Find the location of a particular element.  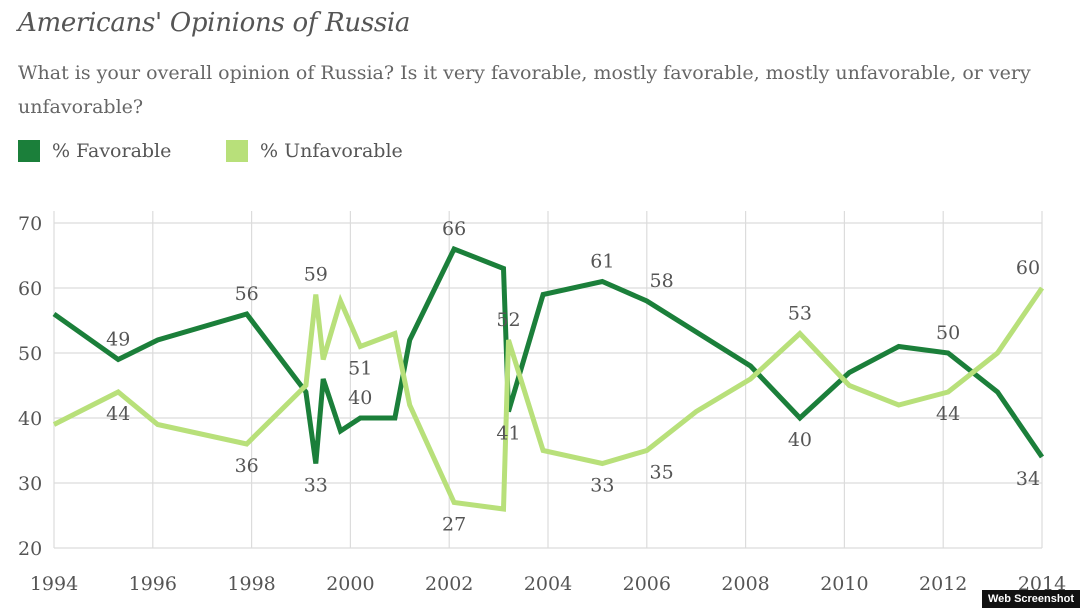

x-tick-label: 2014 is located at coordinates (1042, 584).